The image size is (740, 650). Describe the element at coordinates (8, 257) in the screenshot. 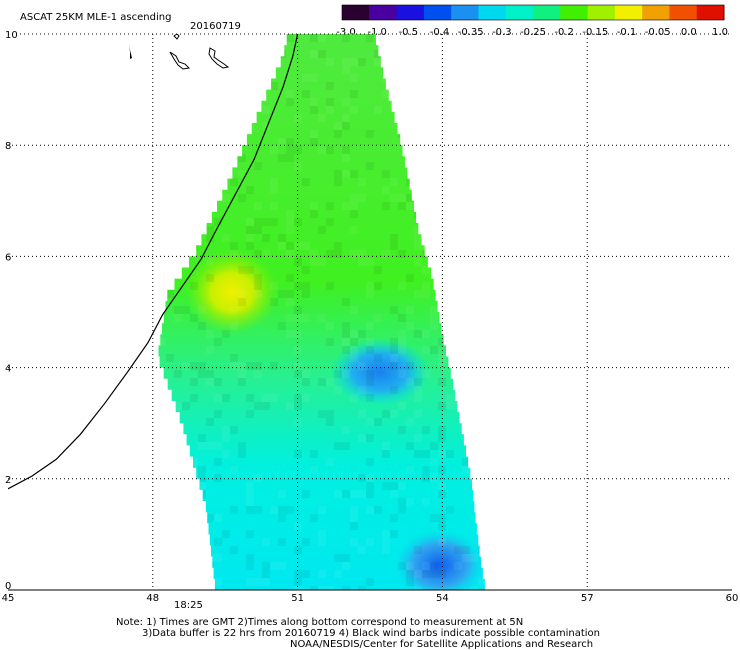

I see `y-tick-label: 6` at that location.